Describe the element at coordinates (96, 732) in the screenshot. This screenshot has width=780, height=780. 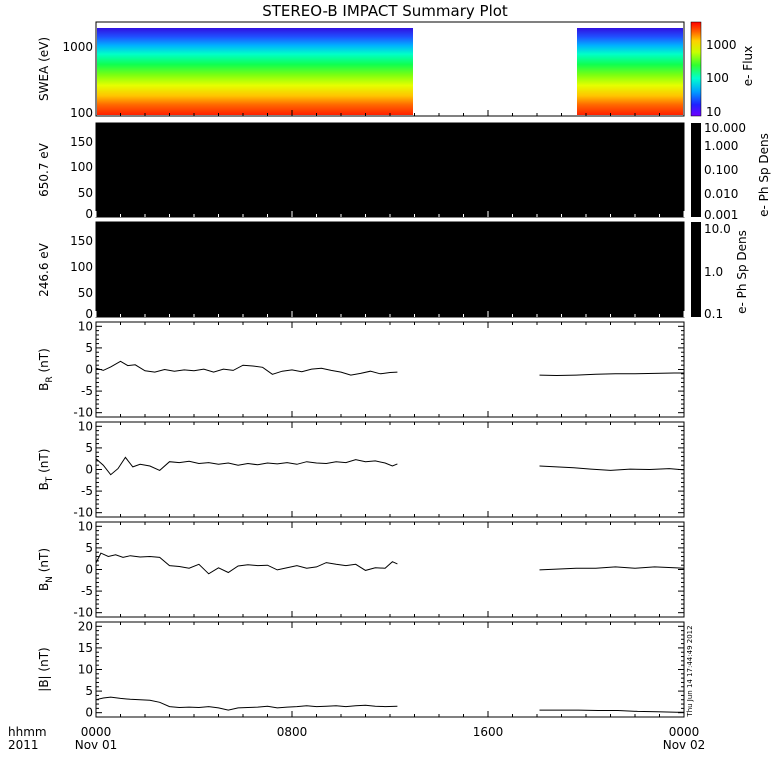
I see `x-tick-0000-start: 0000` at that location.